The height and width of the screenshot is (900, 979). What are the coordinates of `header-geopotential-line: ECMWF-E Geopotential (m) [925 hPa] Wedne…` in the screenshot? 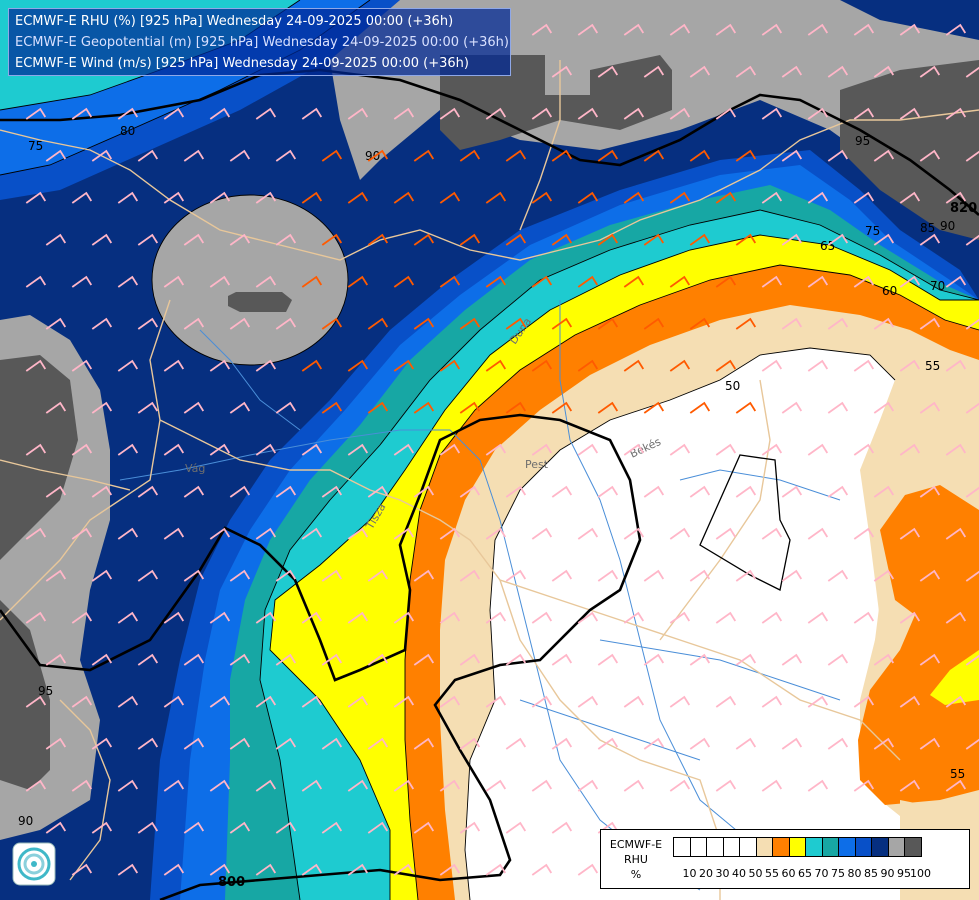 It's located at (262, 42).